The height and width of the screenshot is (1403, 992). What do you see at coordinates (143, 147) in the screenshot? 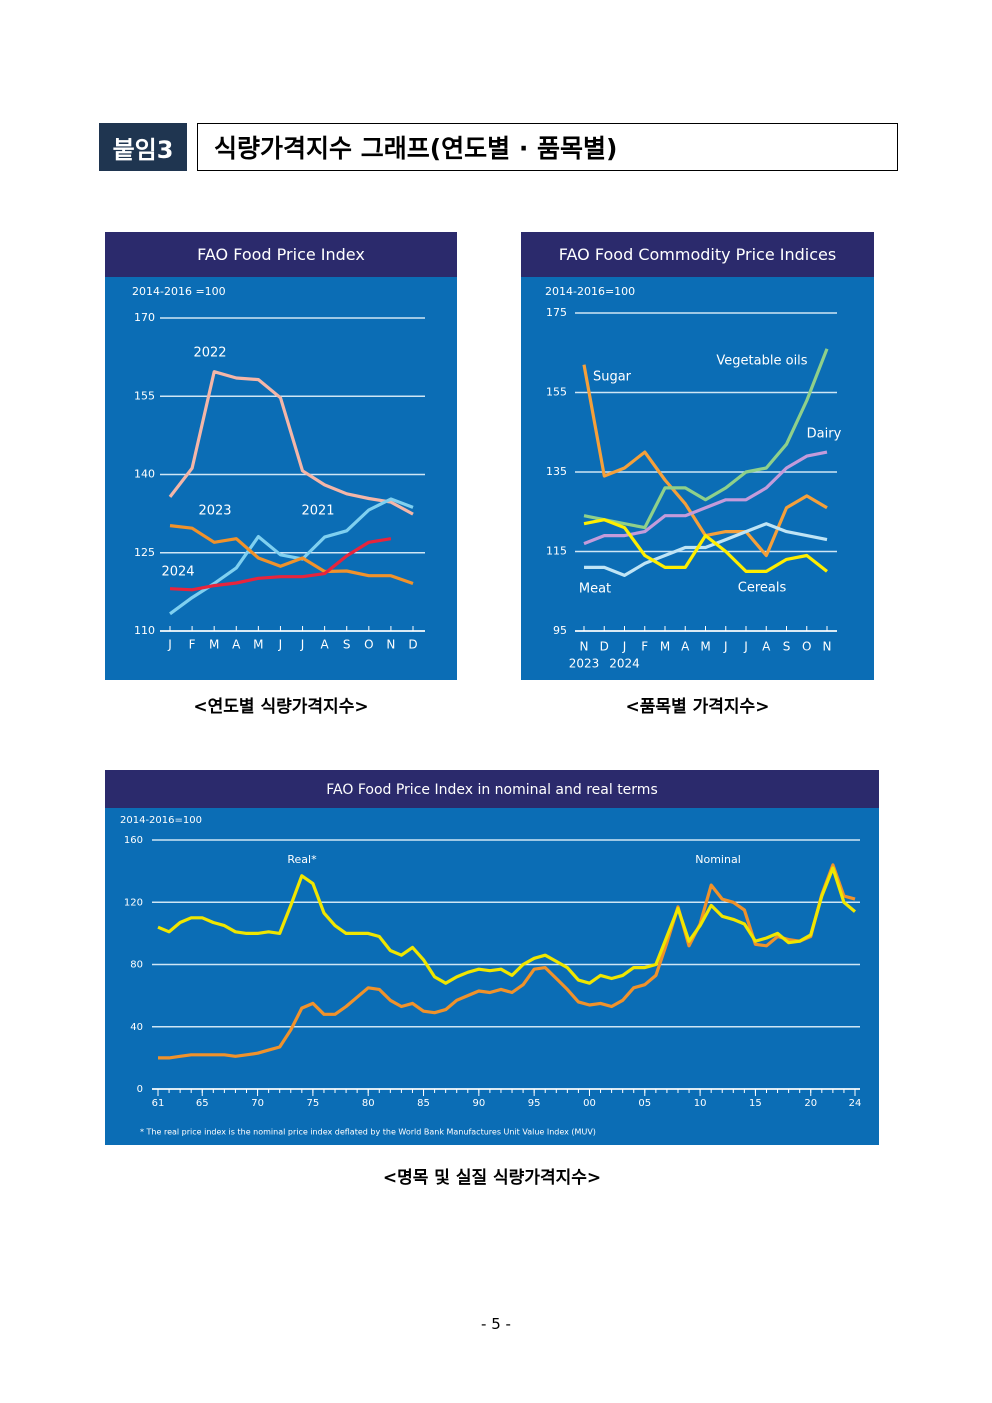
I see `appendix-tag: 붙임3` at bounding box center [143, 147].